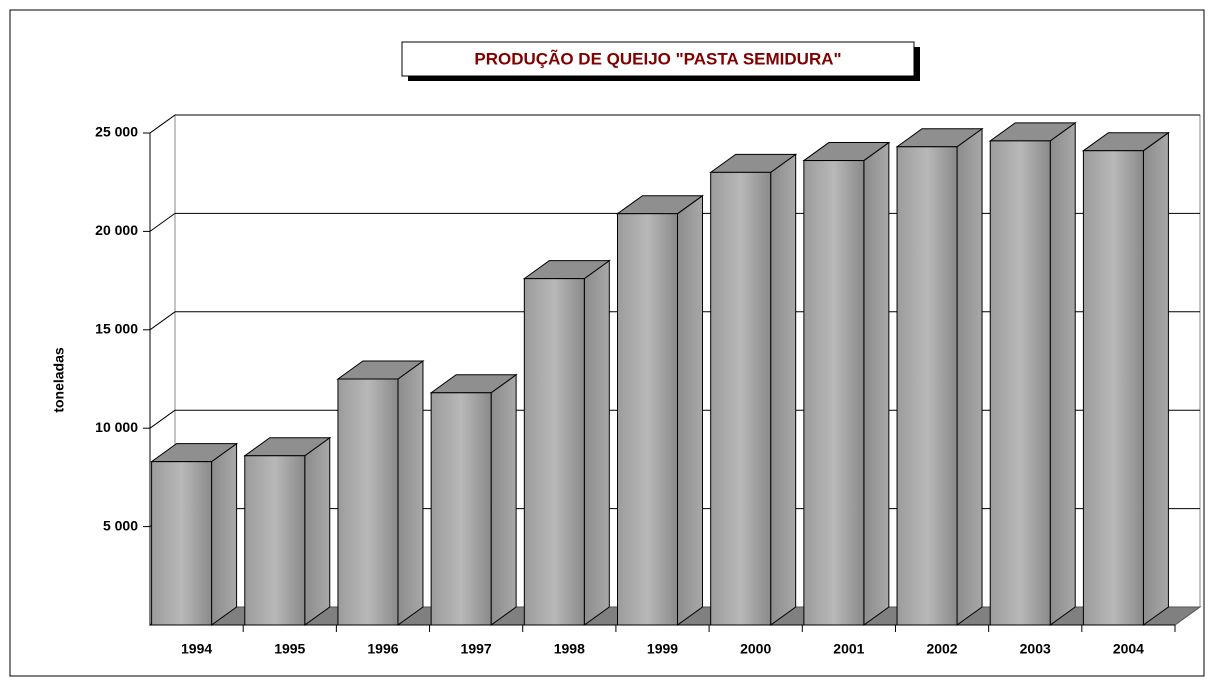  Describe the element at coordinates (116, 230) in the screenshot. I see `y-tick-label: 20 000` at that location.